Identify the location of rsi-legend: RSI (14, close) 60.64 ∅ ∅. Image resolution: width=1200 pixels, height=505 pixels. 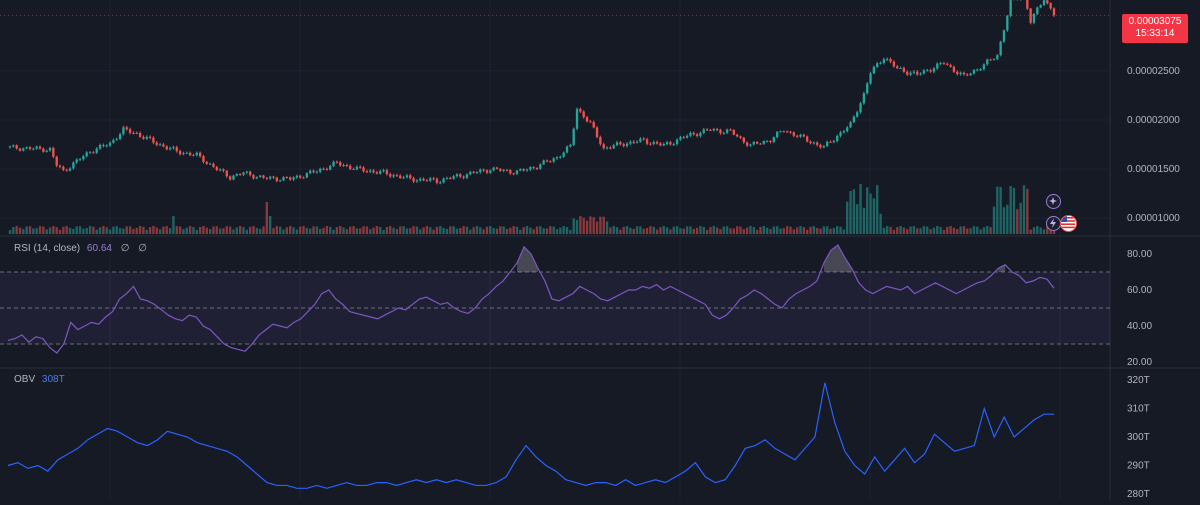
(80, 248).